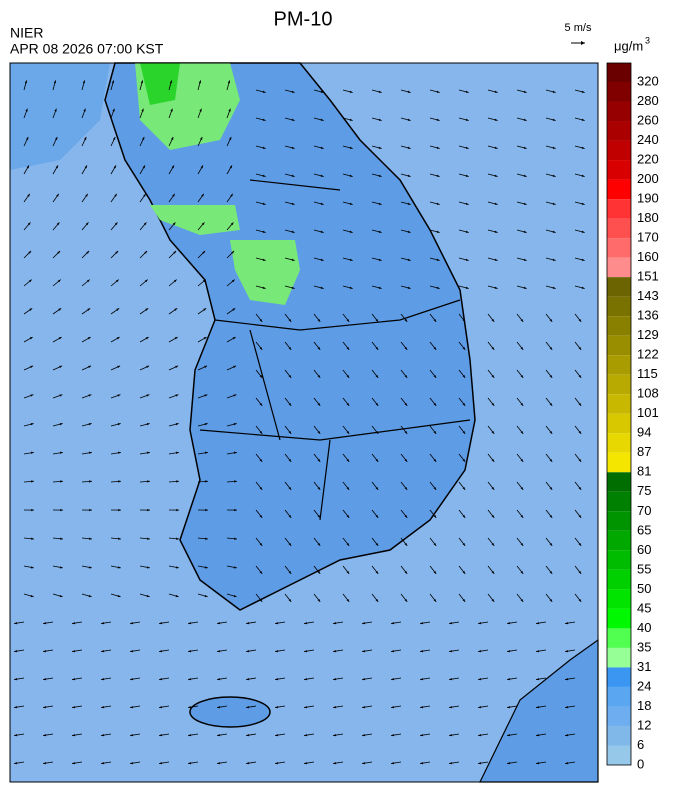 Image resolution: width=673 pixels, height=800 pixels. I want to click on colorbar-label: 87, so click(644, 451).